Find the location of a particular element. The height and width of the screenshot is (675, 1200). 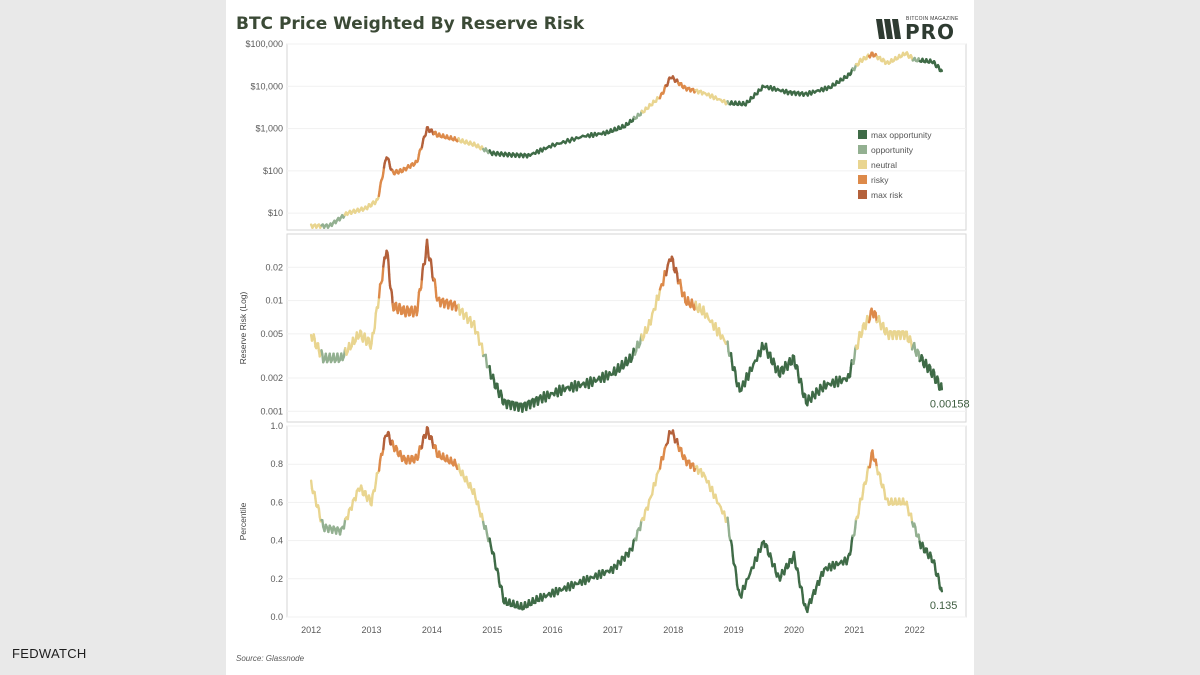

legend-label: max opportunity is located at coordinates (901, 135).